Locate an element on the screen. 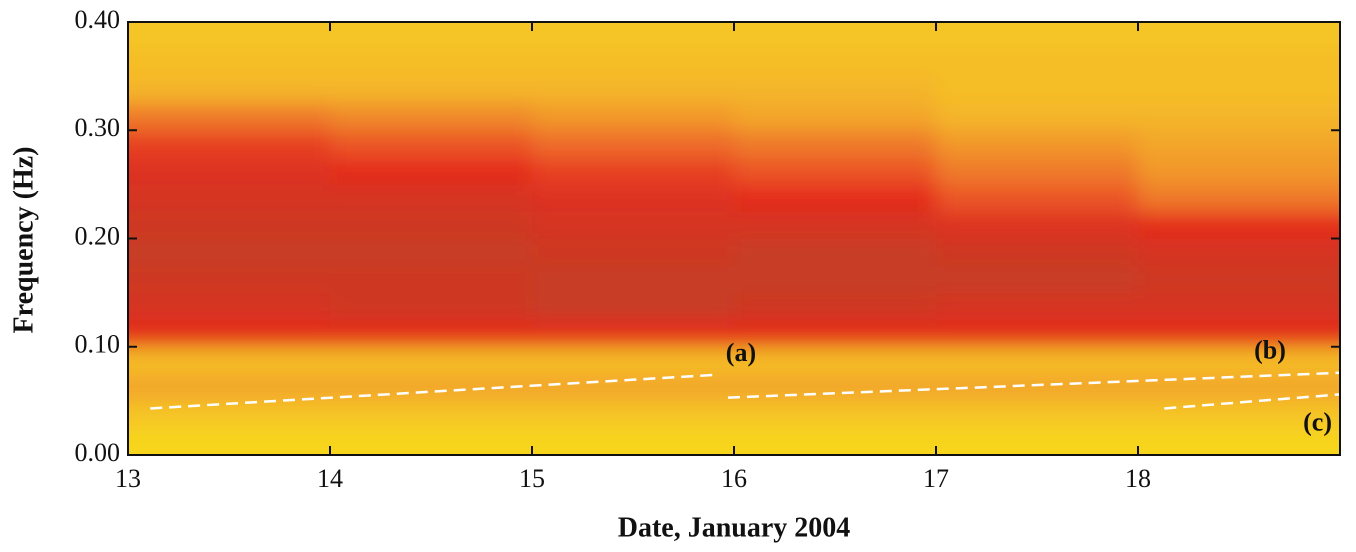 The height and width of the screenshot is (552, 1356). series-label: (c) is located at coordinates (1317, 421).